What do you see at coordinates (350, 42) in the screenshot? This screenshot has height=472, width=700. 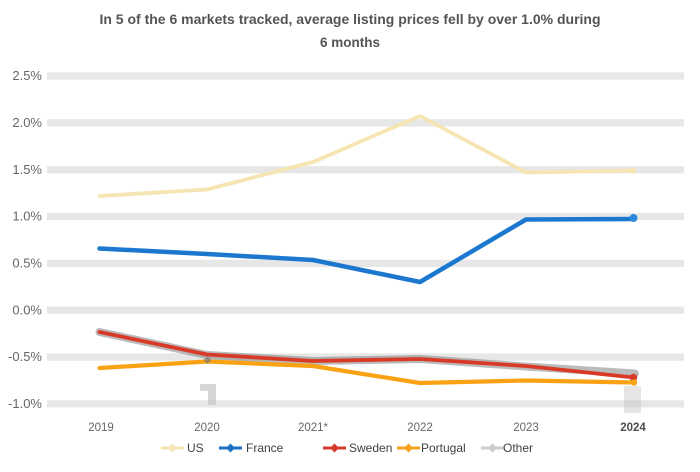 I see `svg-text: 6 months` at bounding box center [350, 42].